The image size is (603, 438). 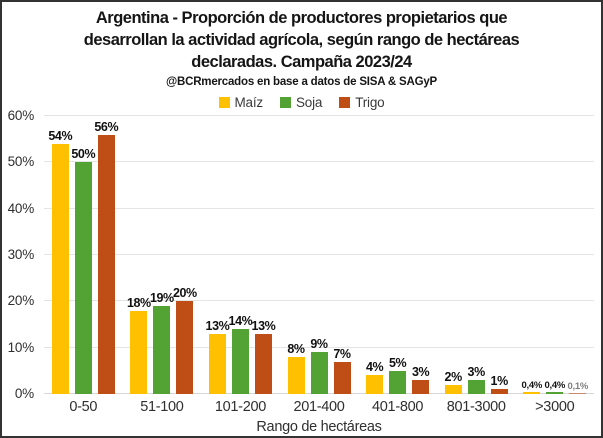 I want to click on bar-value-label: 0,1%, so click(x=578, y=386).